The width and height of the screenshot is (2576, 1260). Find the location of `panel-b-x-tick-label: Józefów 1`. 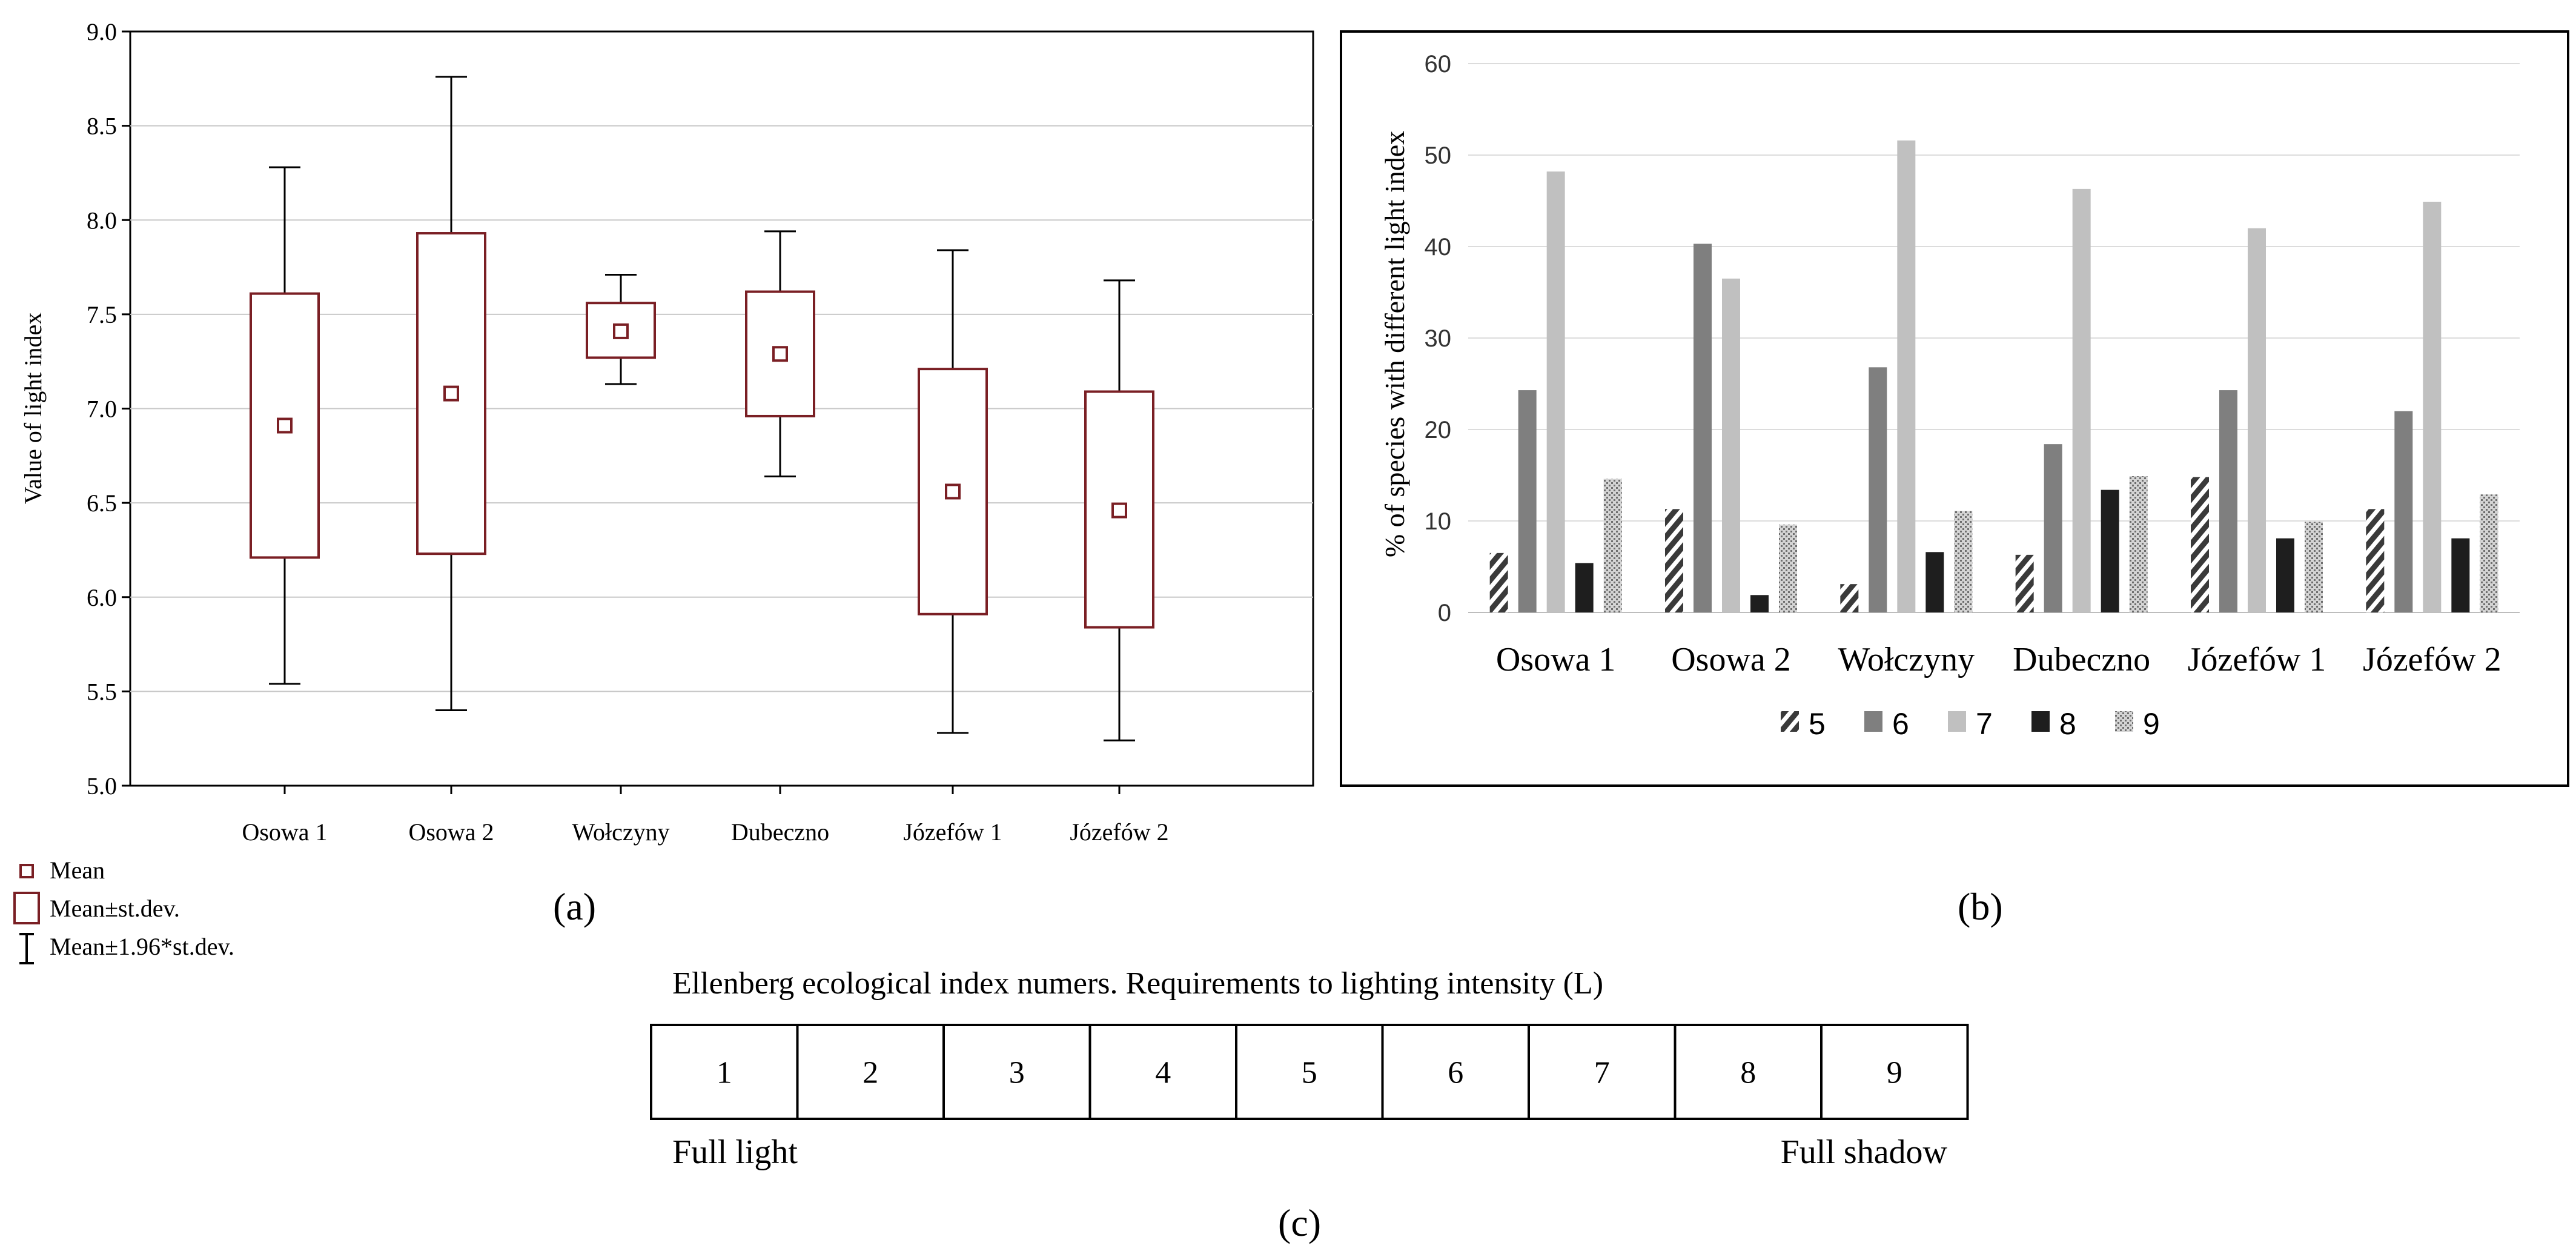

panel-b-x-tick-label: Józefów 1 is located at coordinates (2257, 659).